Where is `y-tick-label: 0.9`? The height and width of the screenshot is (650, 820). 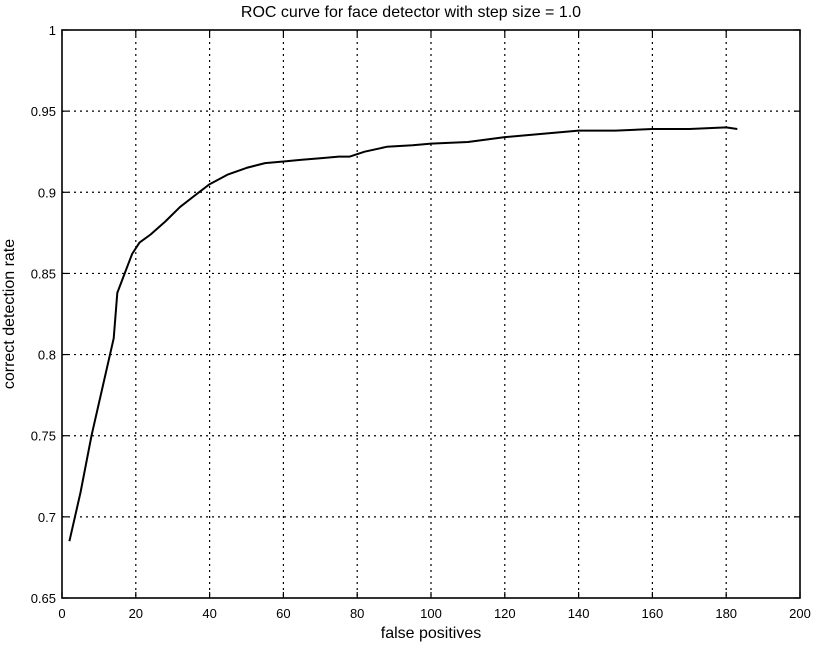
y-tick-label: 0.9 is located at coordinates (47, 192).